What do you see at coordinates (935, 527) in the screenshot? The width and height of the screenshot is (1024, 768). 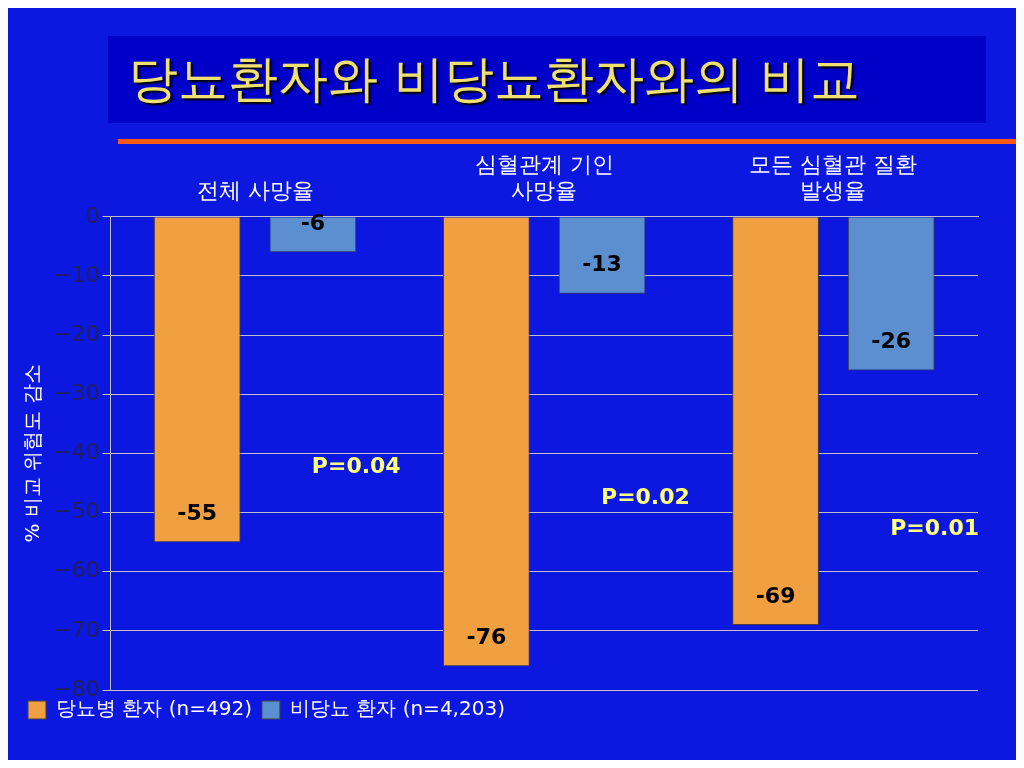 I see `annotation: P=0.01` at bounding box center [935, 527].